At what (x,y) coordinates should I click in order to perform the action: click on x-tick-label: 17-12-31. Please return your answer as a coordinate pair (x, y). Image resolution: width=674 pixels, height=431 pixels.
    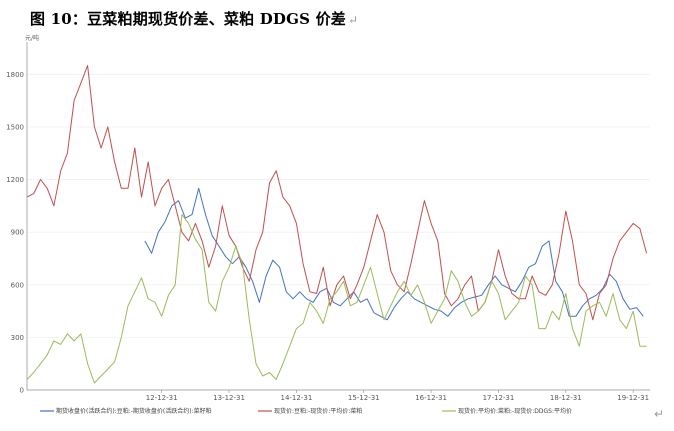
    Looking at the image, I should click on (499, 398).